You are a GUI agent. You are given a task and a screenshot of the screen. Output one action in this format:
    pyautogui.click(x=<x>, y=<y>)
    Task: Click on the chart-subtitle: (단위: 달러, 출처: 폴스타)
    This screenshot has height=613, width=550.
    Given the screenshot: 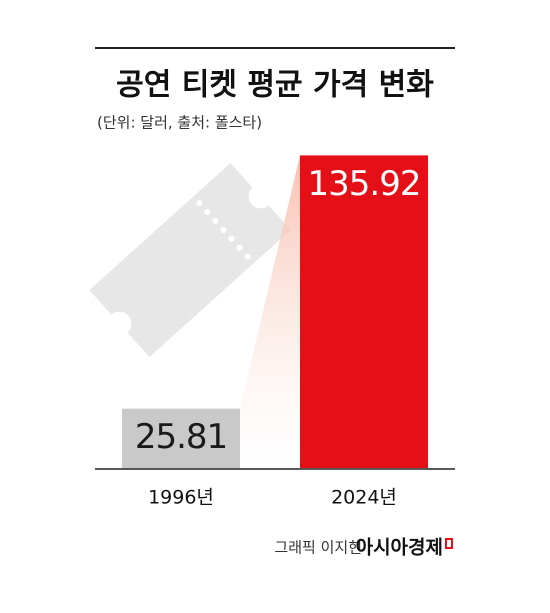 What is the action you would take?
    pyautogui.click(x=179, y=123)
    